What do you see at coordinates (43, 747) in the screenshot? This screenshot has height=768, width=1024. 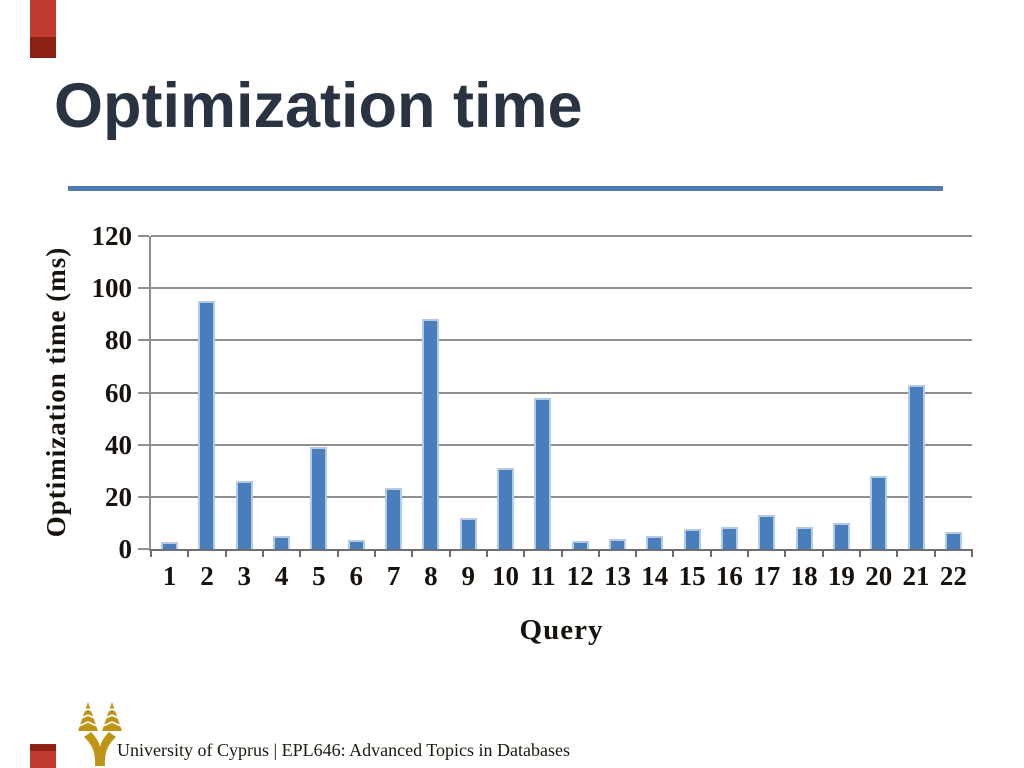 I see `slide-accent-bottom-dark` at bounding box center [43, 747].